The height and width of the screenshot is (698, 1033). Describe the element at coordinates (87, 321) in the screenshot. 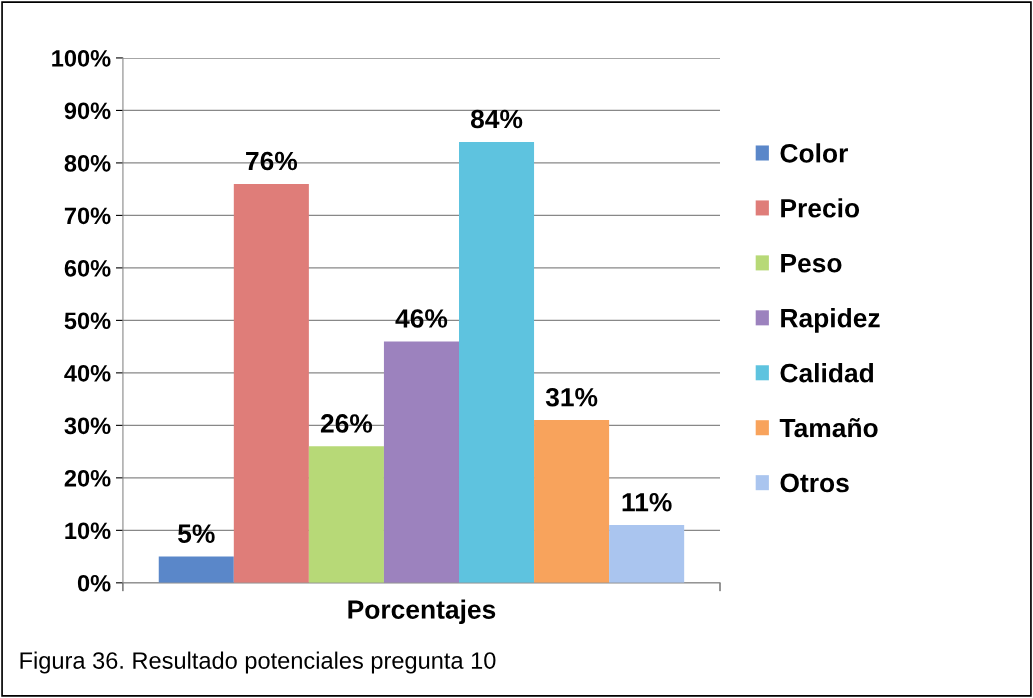

I see `y-tick-label: 50%` at that location.